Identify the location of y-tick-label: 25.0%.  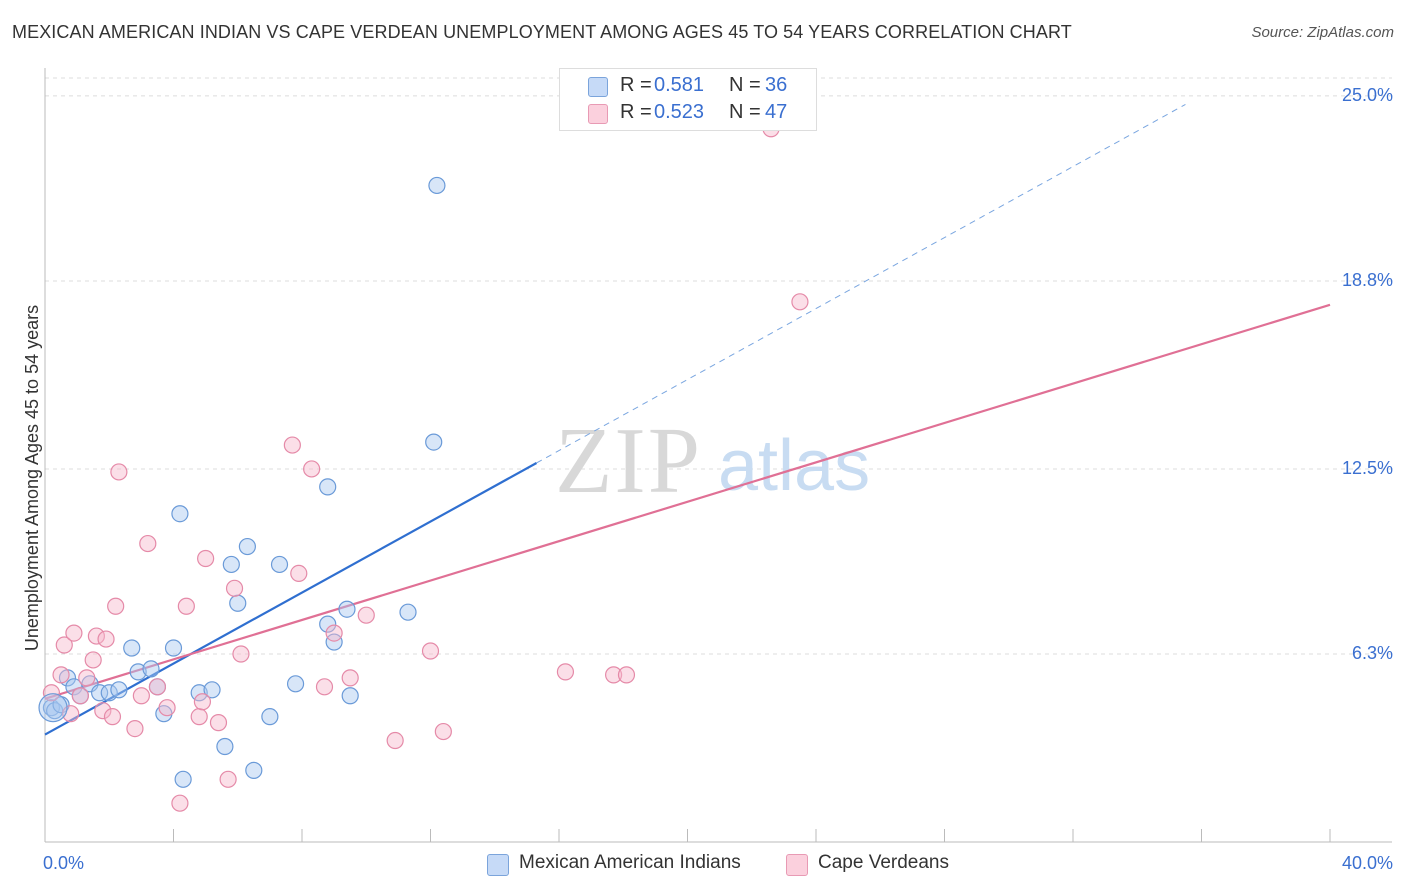
(1367, 95).